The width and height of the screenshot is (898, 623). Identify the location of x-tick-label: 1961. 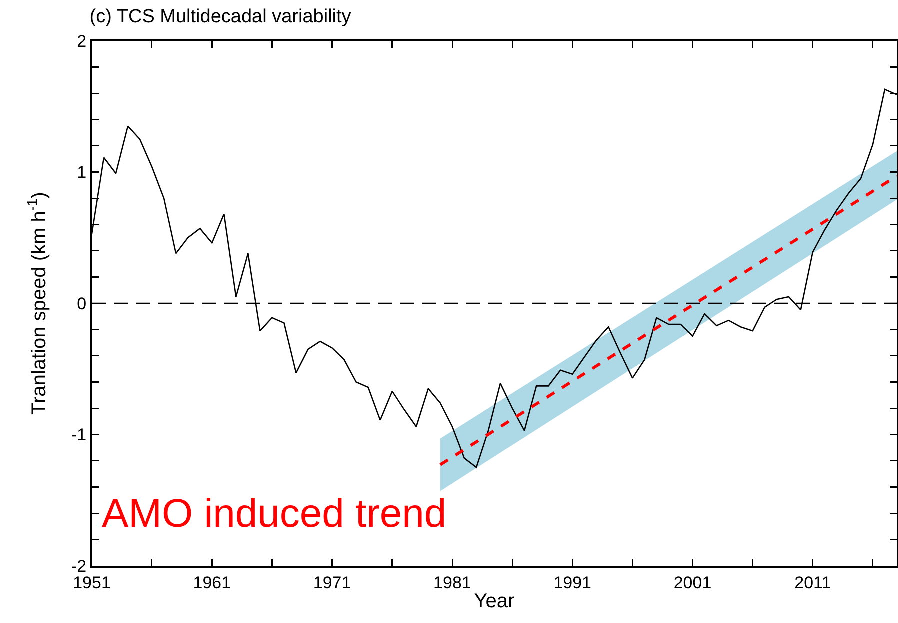
(212, 582).